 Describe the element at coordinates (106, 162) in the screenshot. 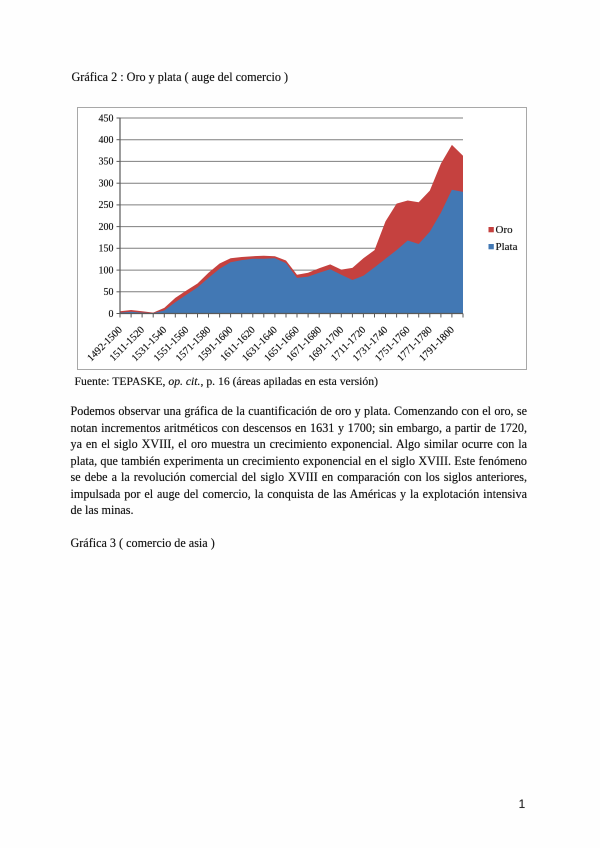

I see `svg-text: 350` at that location.